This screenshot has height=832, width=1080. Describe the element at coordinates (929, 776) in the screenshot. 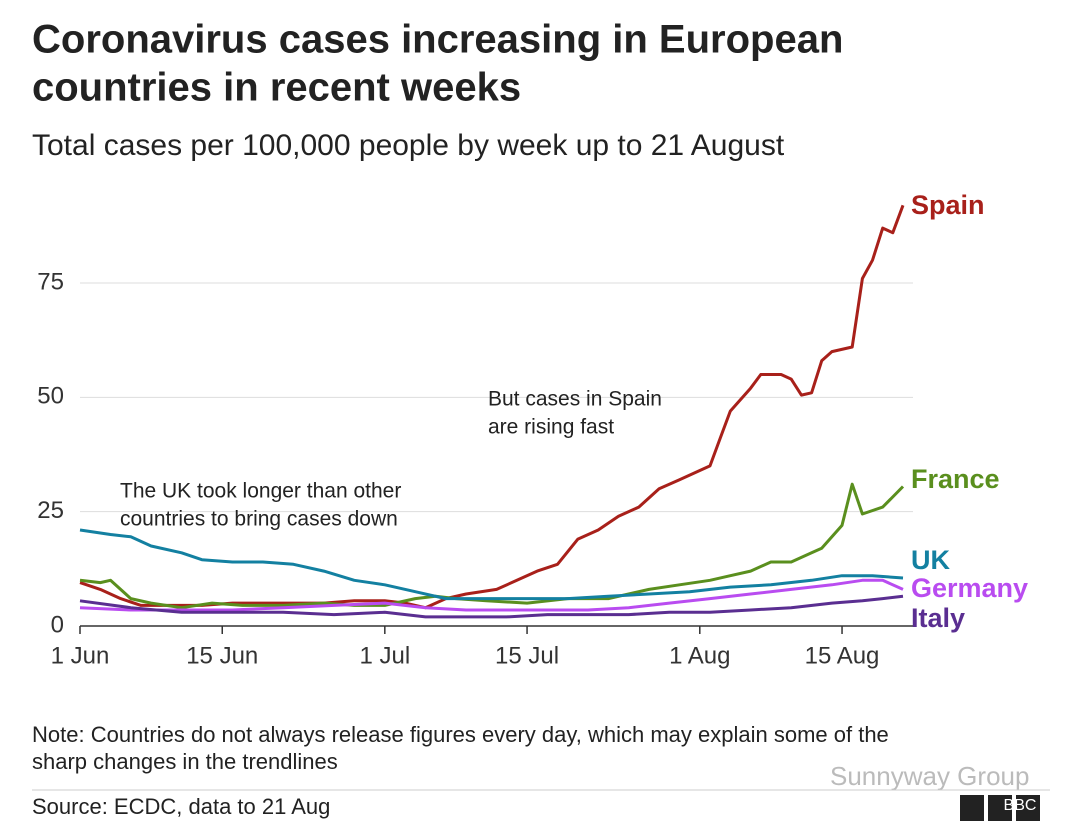

I see `watermark: Sunnyway Group` at that location.